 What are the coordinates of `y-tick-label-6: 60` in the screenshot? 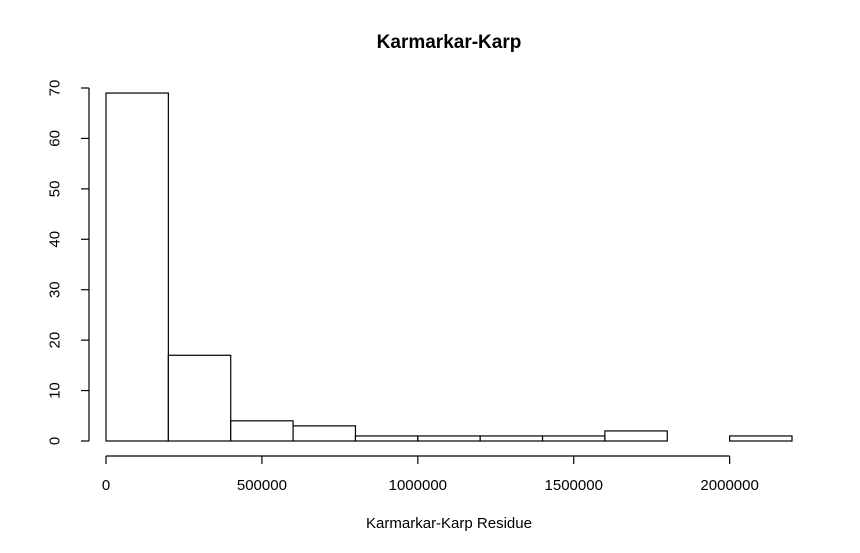 It's located at (55, 138).